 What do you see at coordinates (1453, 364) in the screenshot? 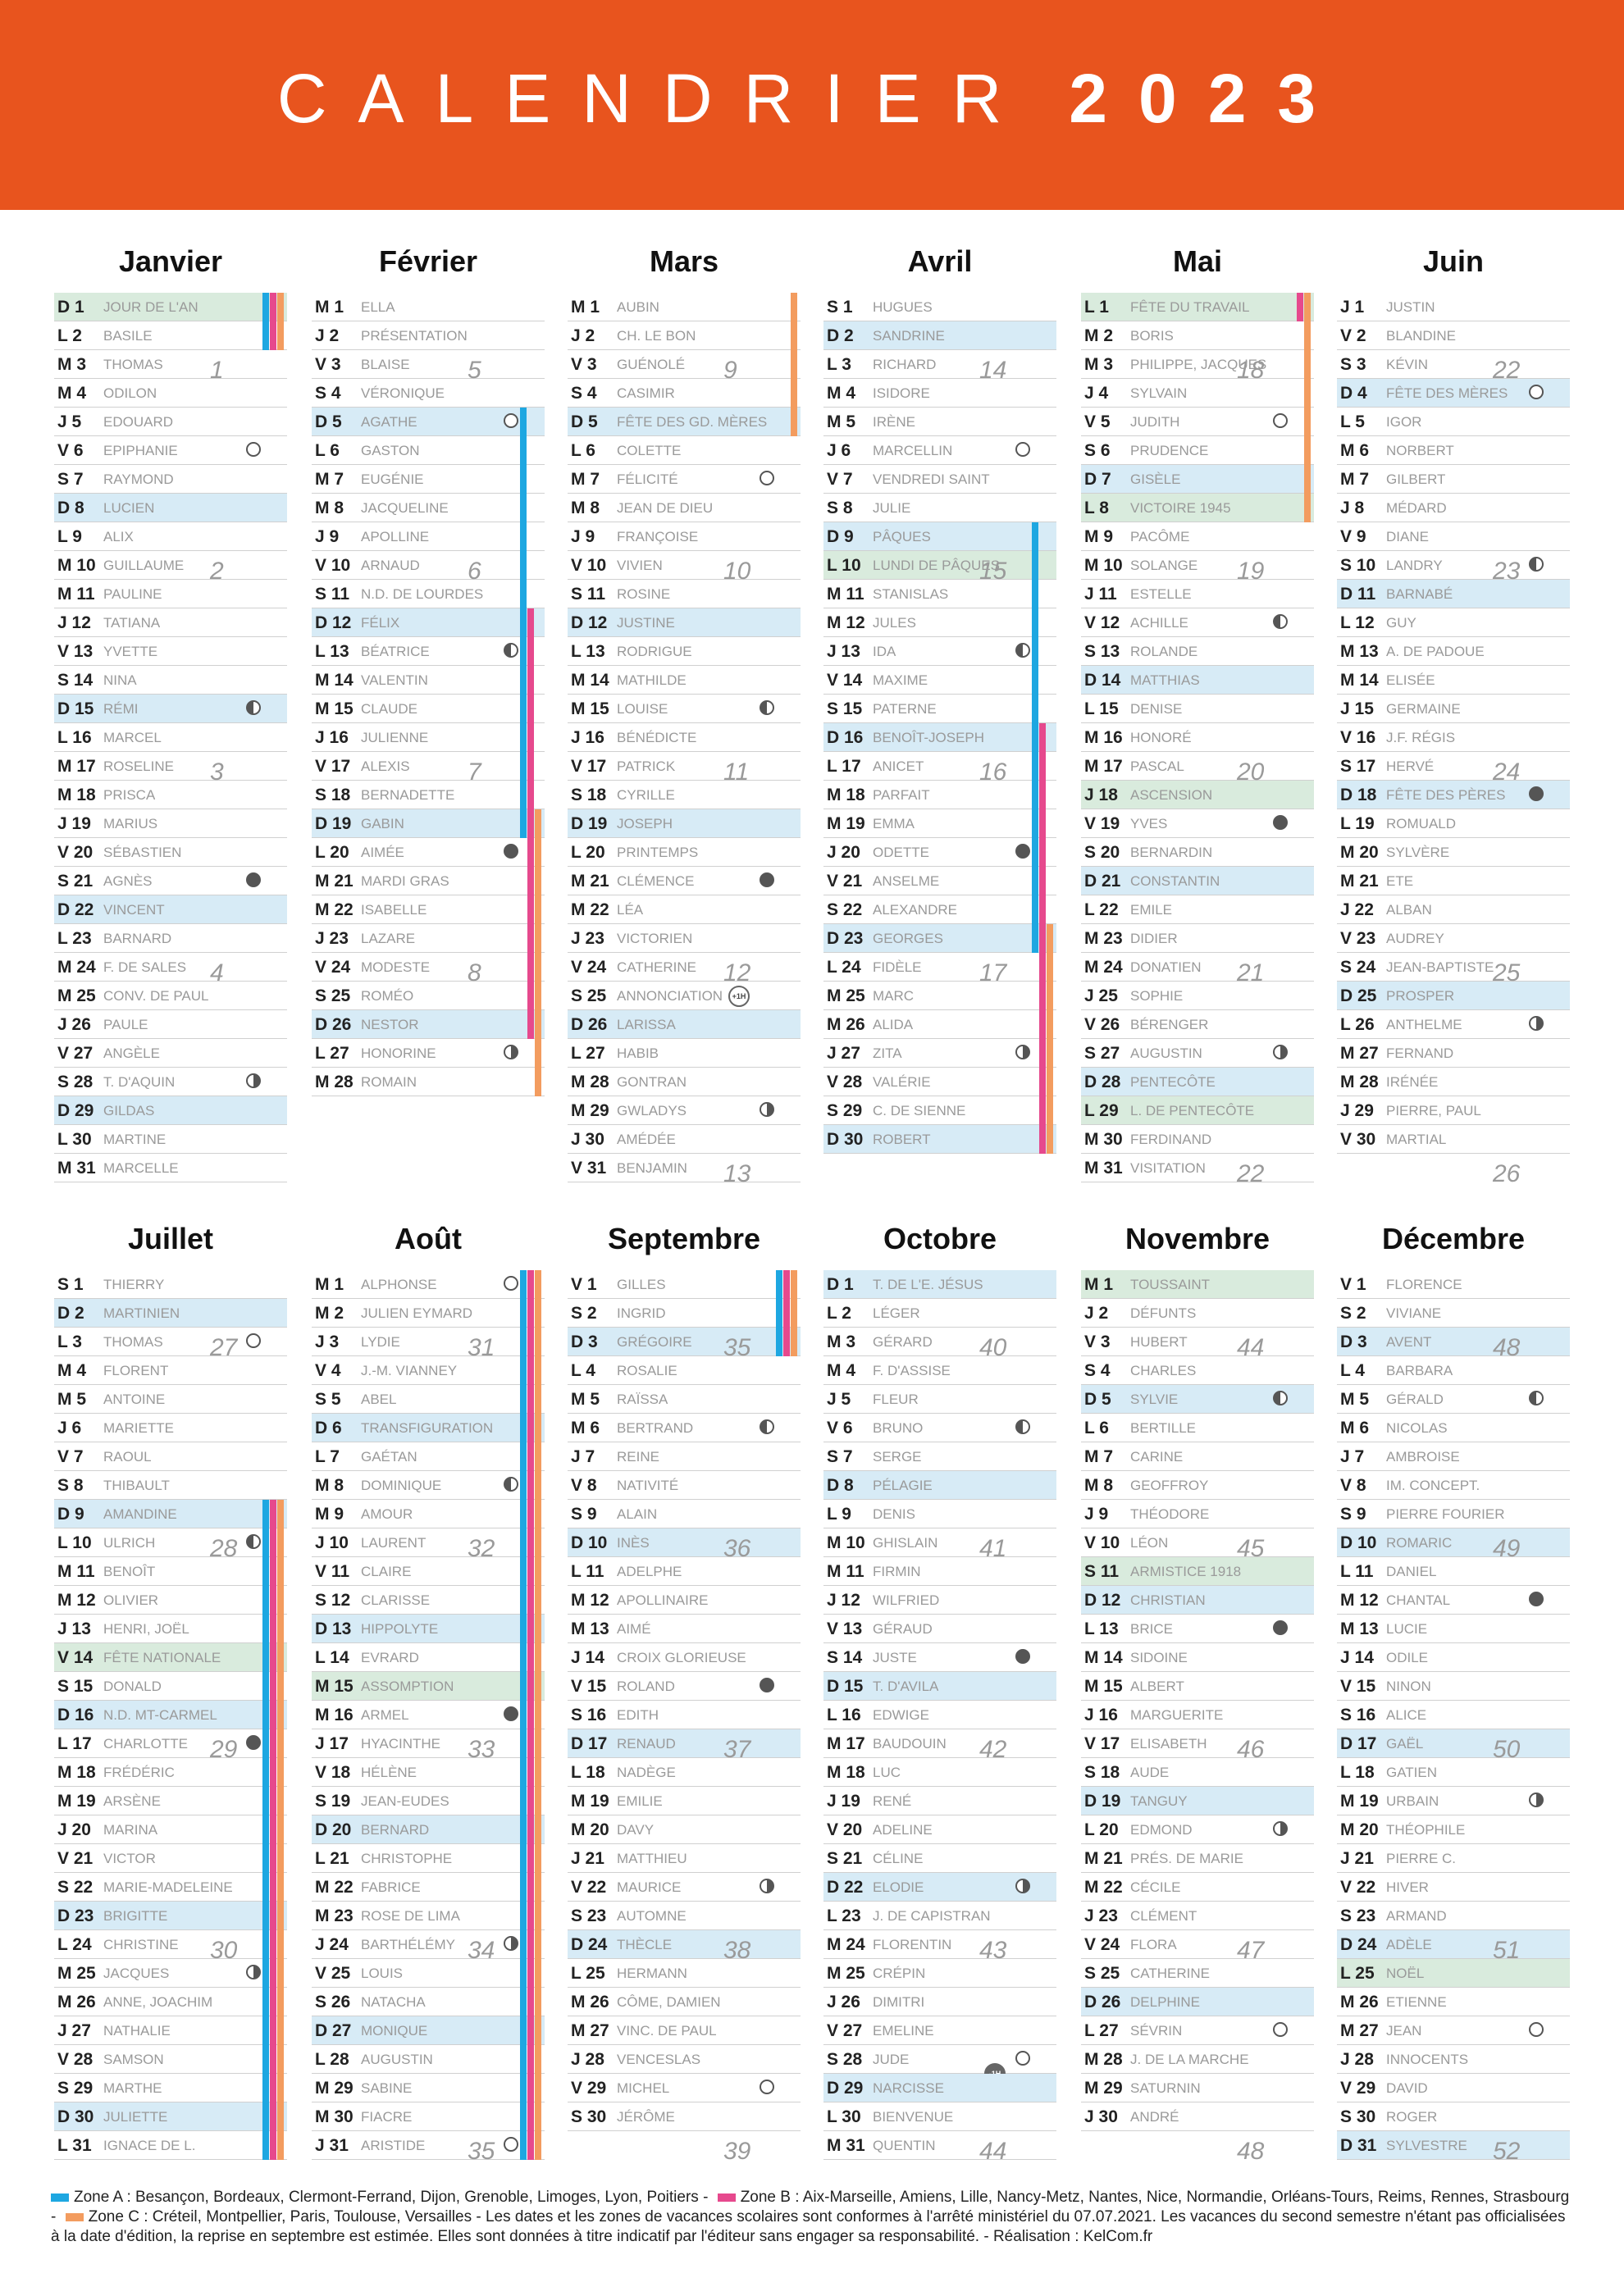
I see `day-row: S 3 KÉVIN` at bounding box center [1453, 364].